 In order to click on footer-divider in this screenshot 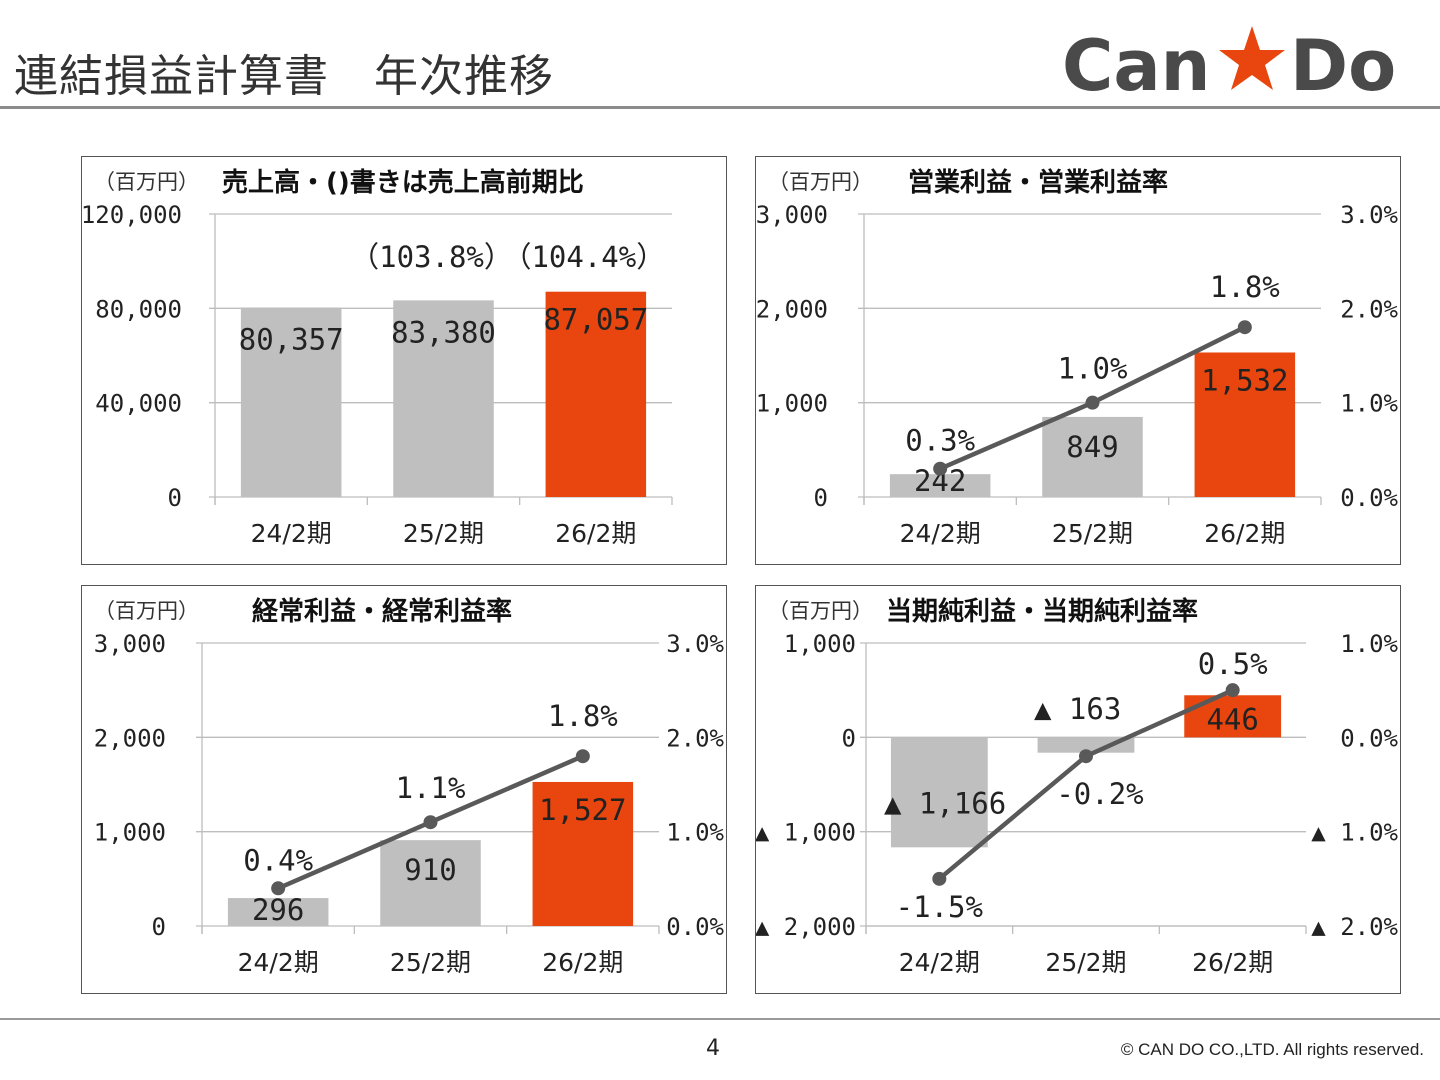, I will do `click(720, 1019)`.